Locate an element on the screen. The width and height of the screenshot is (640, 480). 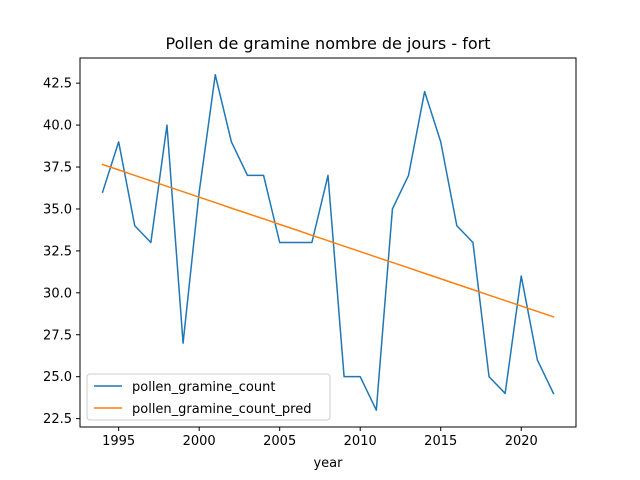
y-tick-label: 22.5 is located at coordinates (57, 419).